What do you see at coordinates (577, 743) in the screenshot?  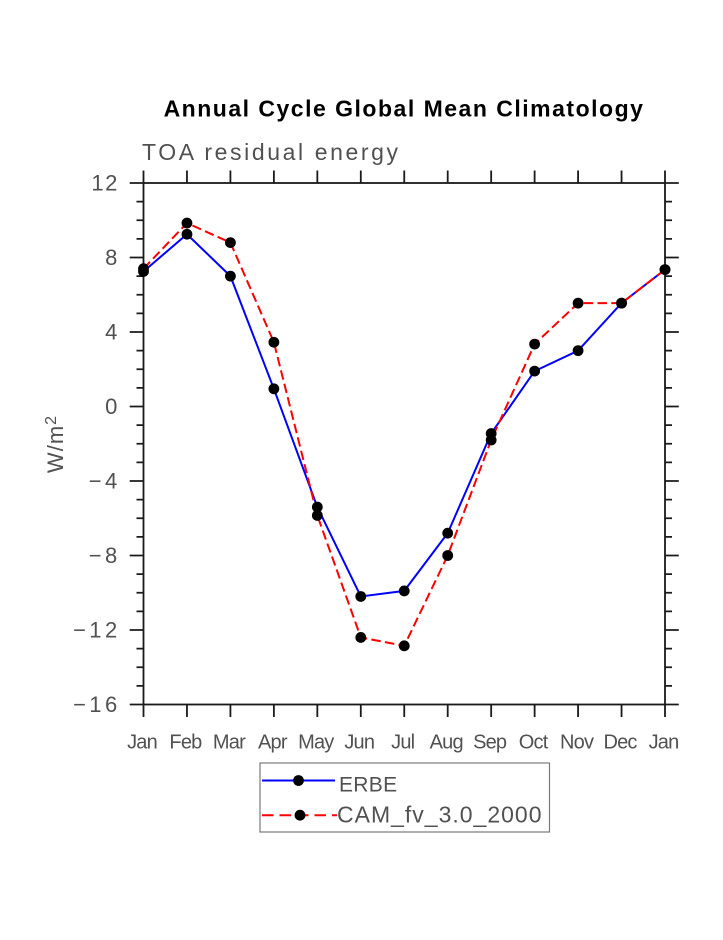 I see `svg-text: Nov` at bounding box center [577, 743].